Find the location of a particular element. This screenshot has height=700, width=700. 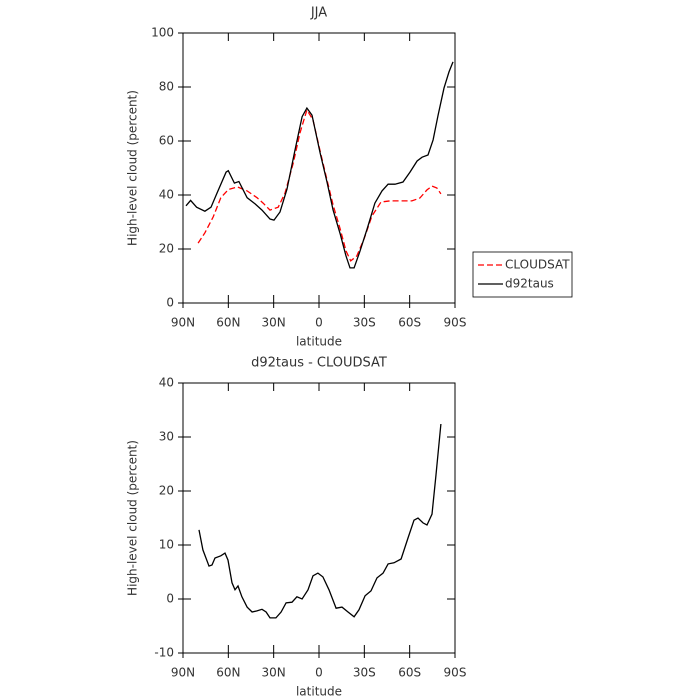

y-tick-label: 60 is located at coordinates (166, 141).